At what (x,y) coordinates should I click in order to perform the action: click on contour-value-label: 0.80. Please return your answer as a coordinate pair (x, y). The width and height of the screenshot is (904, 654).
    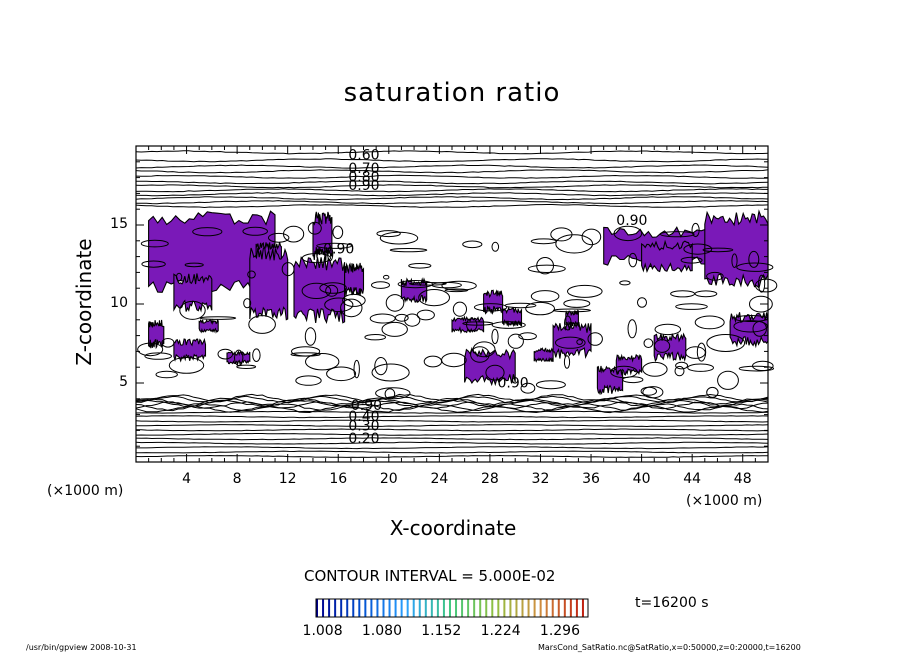
    Looking at the image, I should click on (363, 178).